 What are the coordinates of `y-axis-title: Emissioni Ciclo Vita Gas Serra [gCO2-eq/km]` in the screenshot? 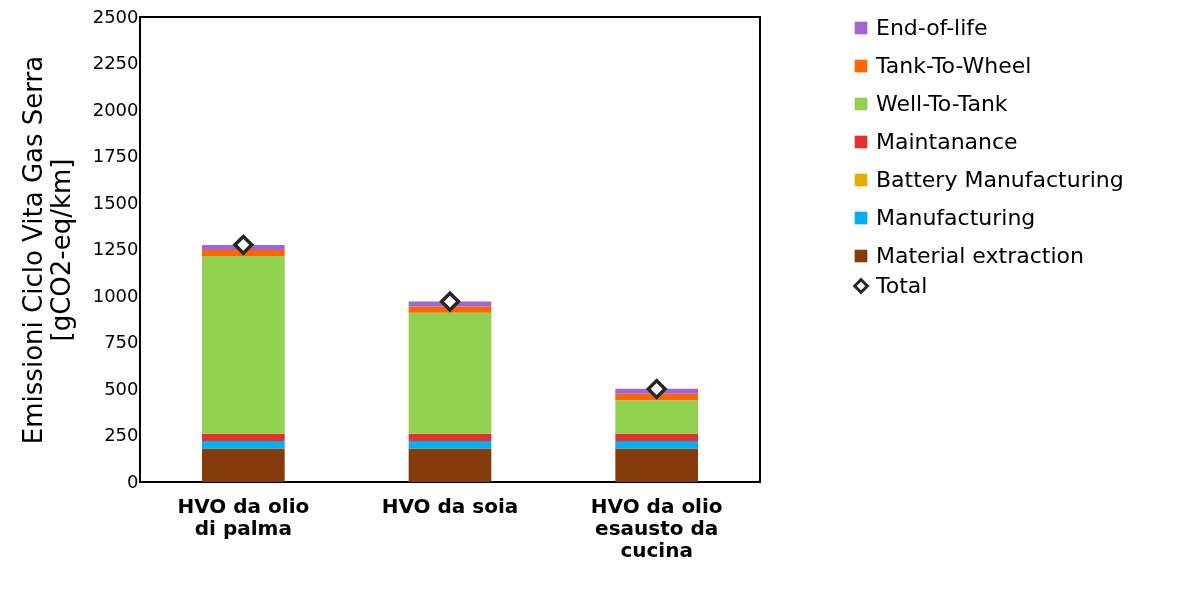 It's located at (46, 250).